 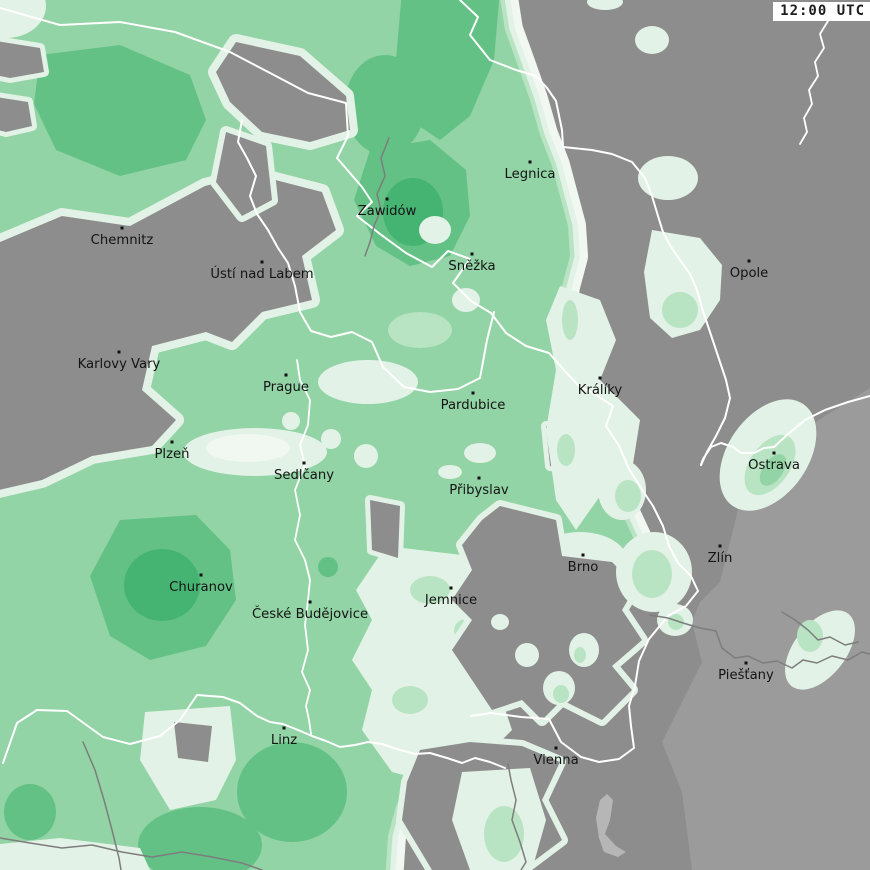 What do you see at coordinates (385, 529) in the screenshot?
I see `clear-patch-center` at bounding box center [385, 529].